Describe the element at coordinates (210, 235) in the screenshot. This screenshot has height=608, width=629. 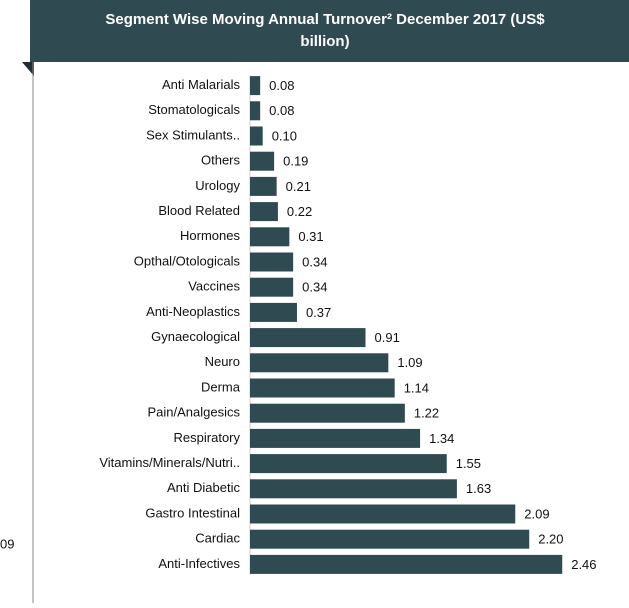
I see `category-label: Hormones` at that location.